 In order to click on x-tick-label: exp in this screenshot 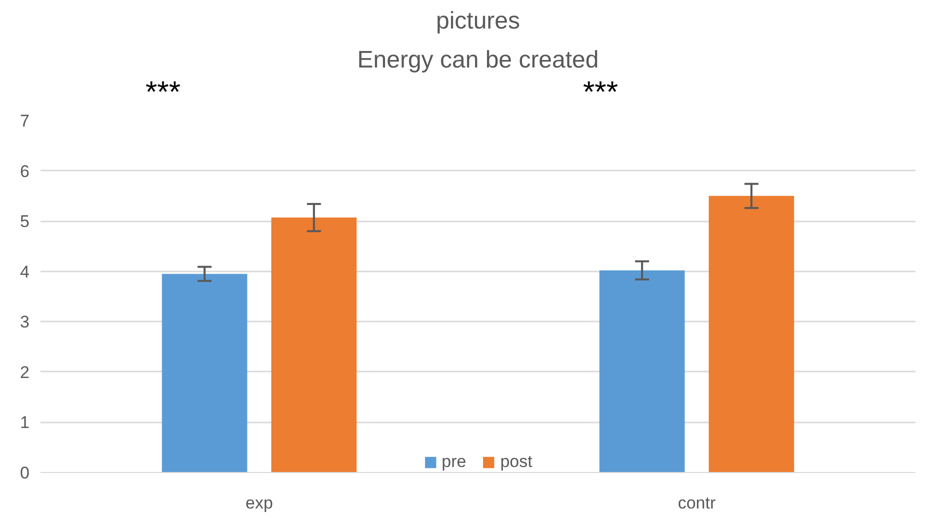, I will do `click(259, 503)`.